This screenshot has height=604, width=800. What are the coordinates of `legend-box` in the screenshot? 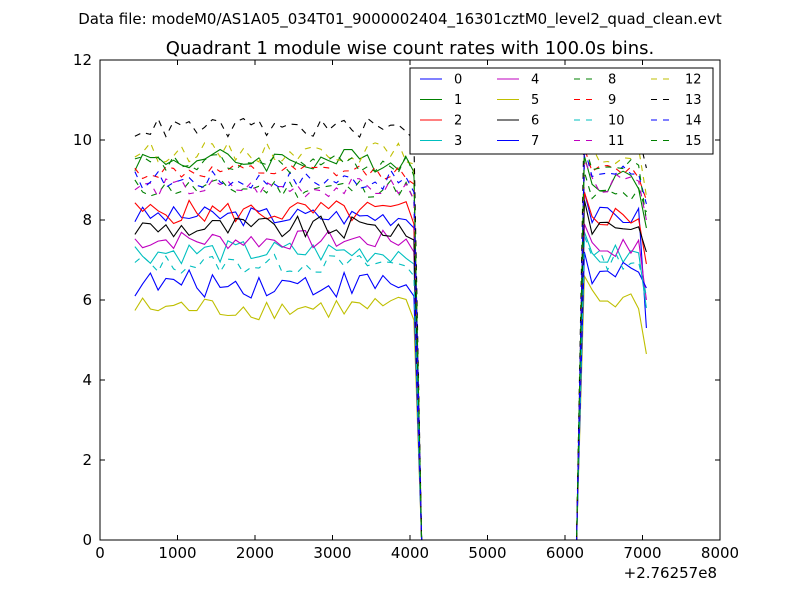 It's located at (561, 111).